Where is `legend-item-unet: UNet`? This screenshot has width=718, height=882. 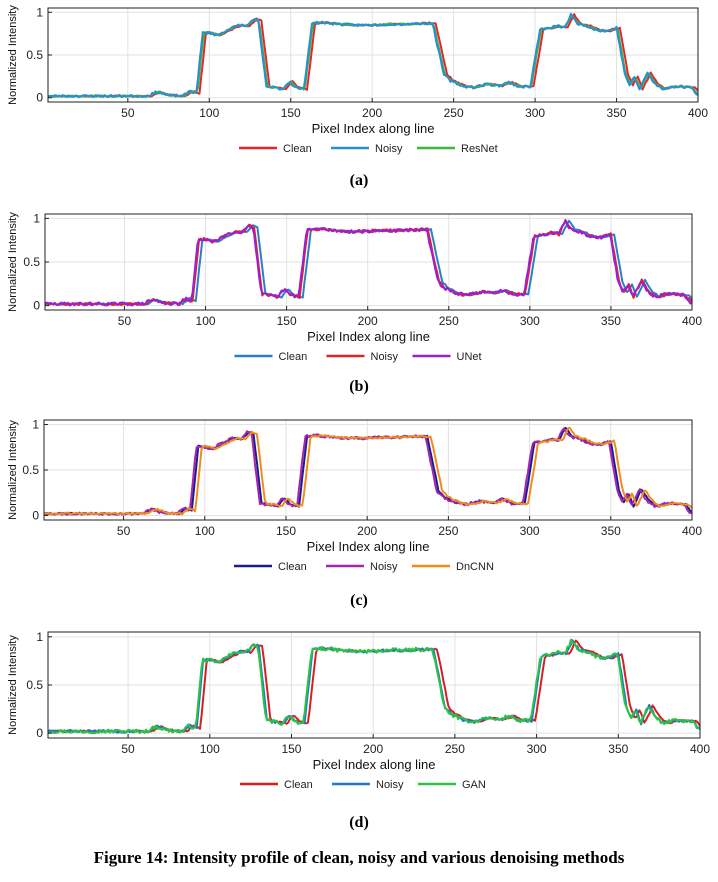
legend-item-unet: UNet is located at coordinates (447, 357).